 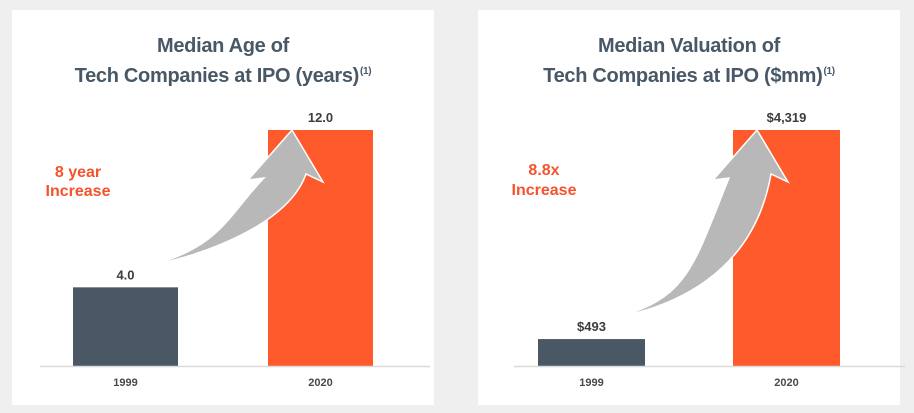 What do you see at coordinates (125, 274) in the screenshot?
I see `value-label-1999: 4.0` at bounding box center [125, 274].